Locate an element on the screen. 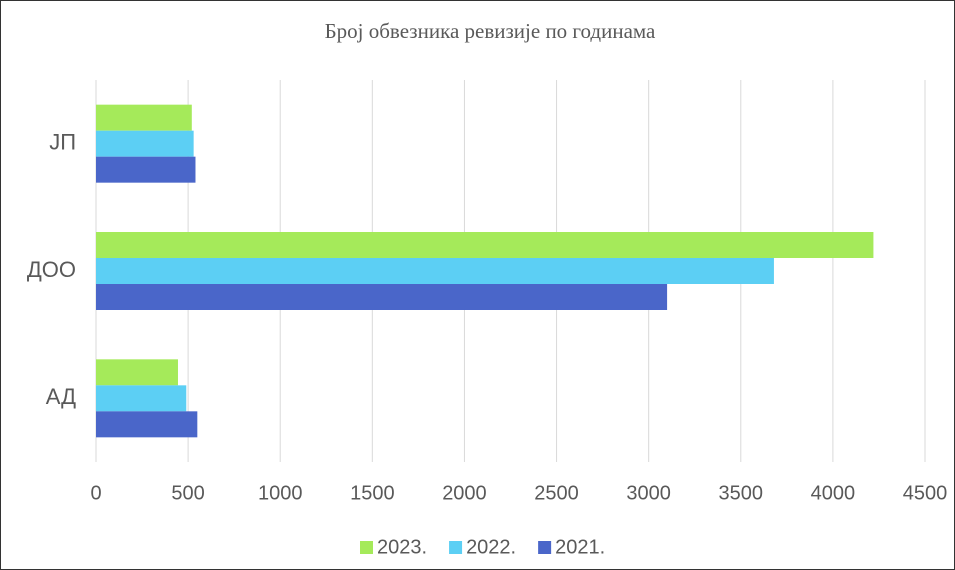 The width and height of the screenshot is (955, 570). x-tick-label: 2000 is located at coordinates (464, 493).